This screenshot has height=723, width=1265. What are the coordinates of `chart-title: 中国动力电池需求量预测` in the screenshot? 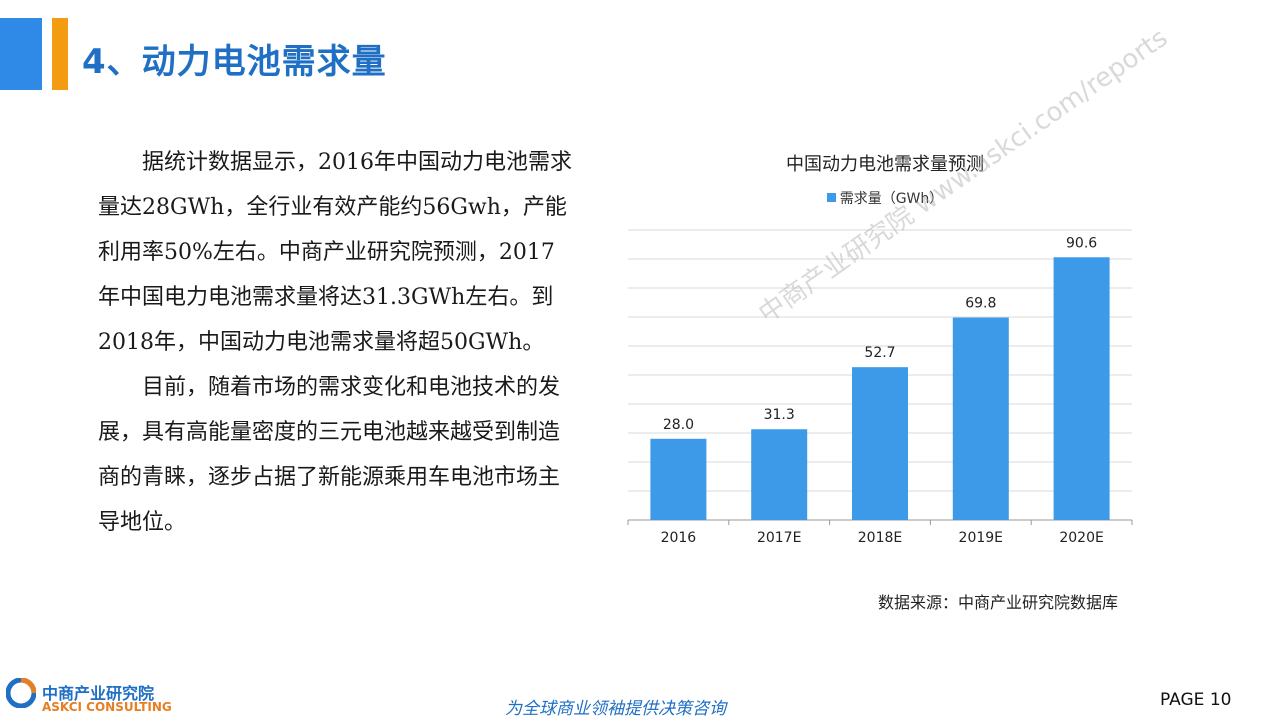 It's located at (885, 164).